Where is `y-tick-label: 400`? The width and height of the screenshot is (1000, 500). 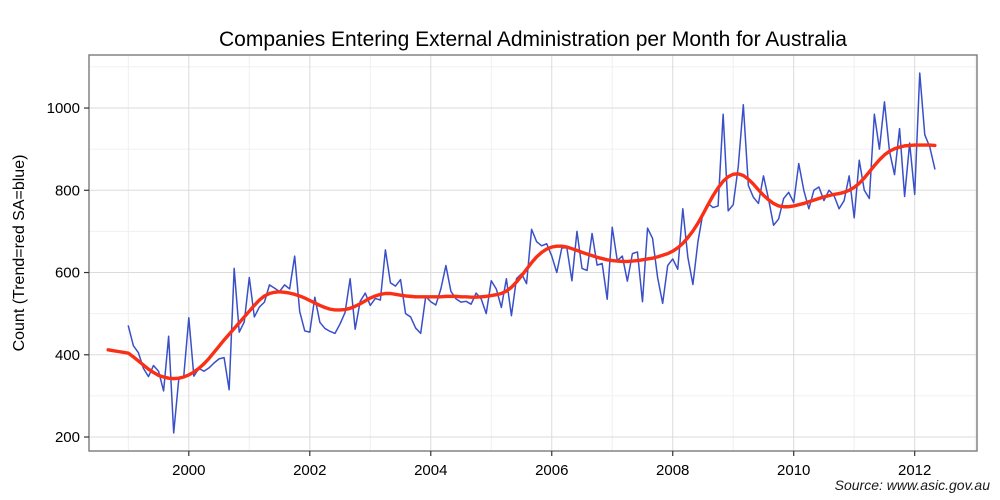
y-tick-label: 400 is located at coordinates (67, 355).